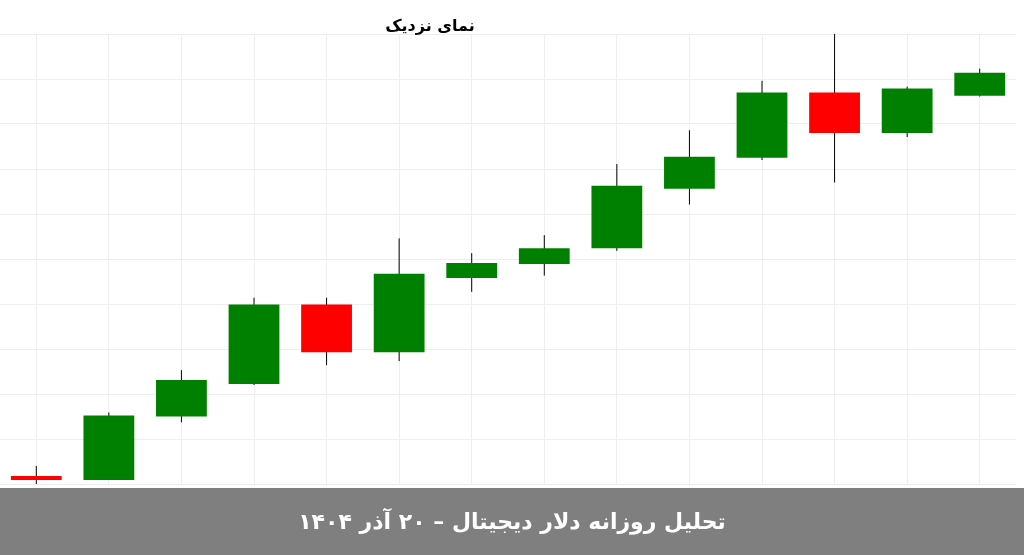 This screenshot has width=1024, height=555. Describe the element at coordinates (512, 521) in the screenshot. I see `text: تحلیل روزانه دلار دیجیتال – ۲۰ آذر ۱۴۰۴` at that location.